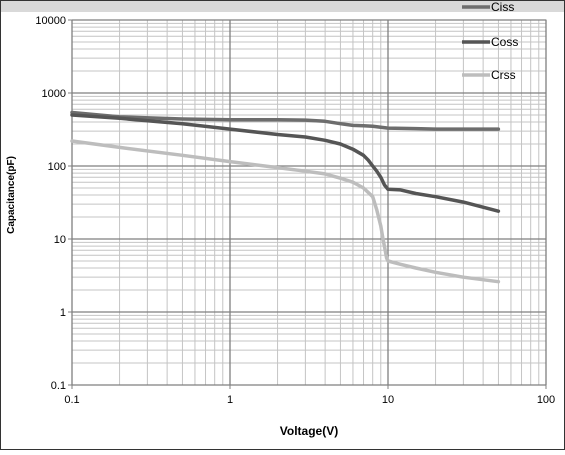 The image size is (565, 455). What do you see at coordinates (71, 400) in the screenshot?
I see `x-tick-label: 0.1` at bounding box center [71, 400].